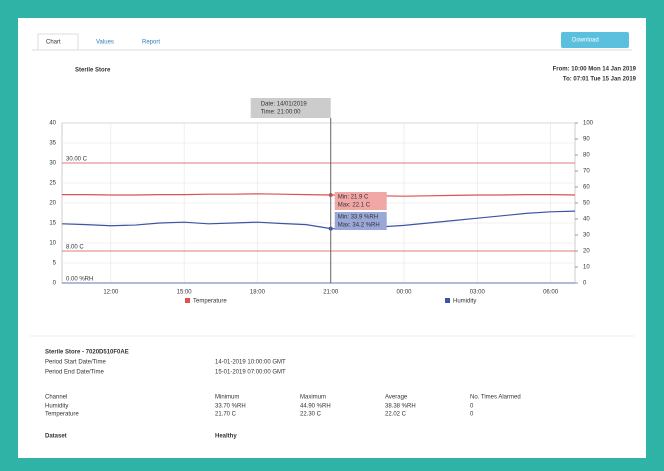 This screenshot has width=664, height=471. I want to click on threshold-label: 8.00 C, so click(75, 248).